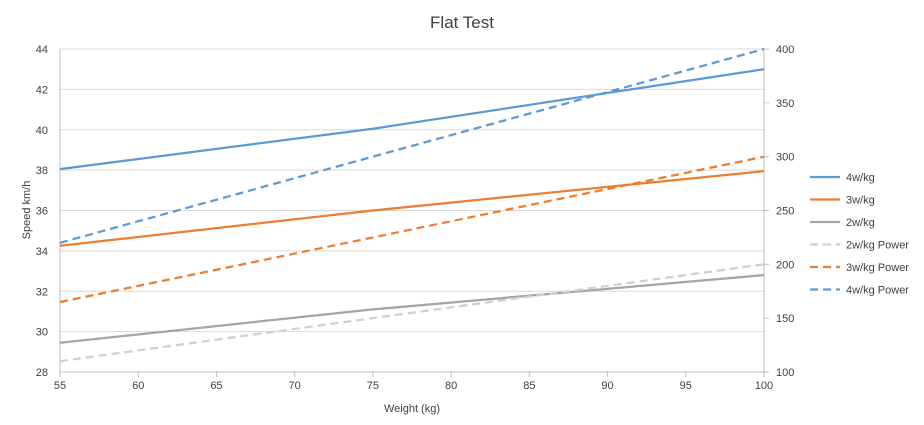  What do you see at coordinates (785, 50) in the screenshot?
I see `y2-tick-label: 400` at bounding box center [785, 50].